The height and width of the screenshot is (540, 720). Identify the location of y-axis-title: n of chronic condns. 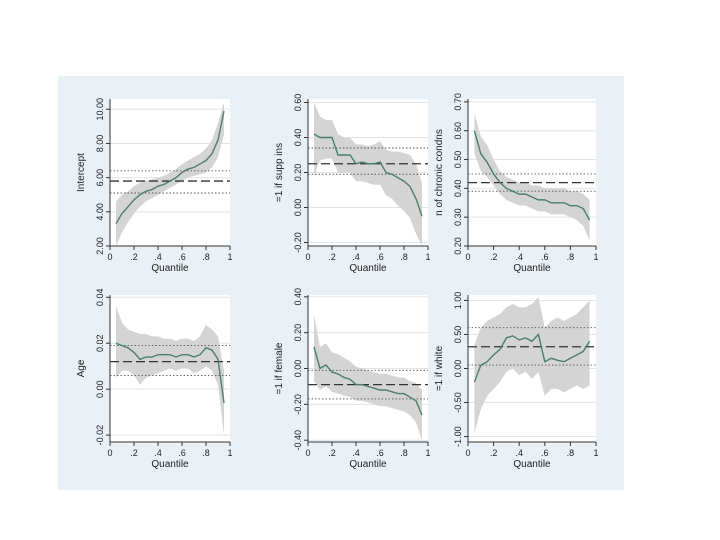
(439, 172).